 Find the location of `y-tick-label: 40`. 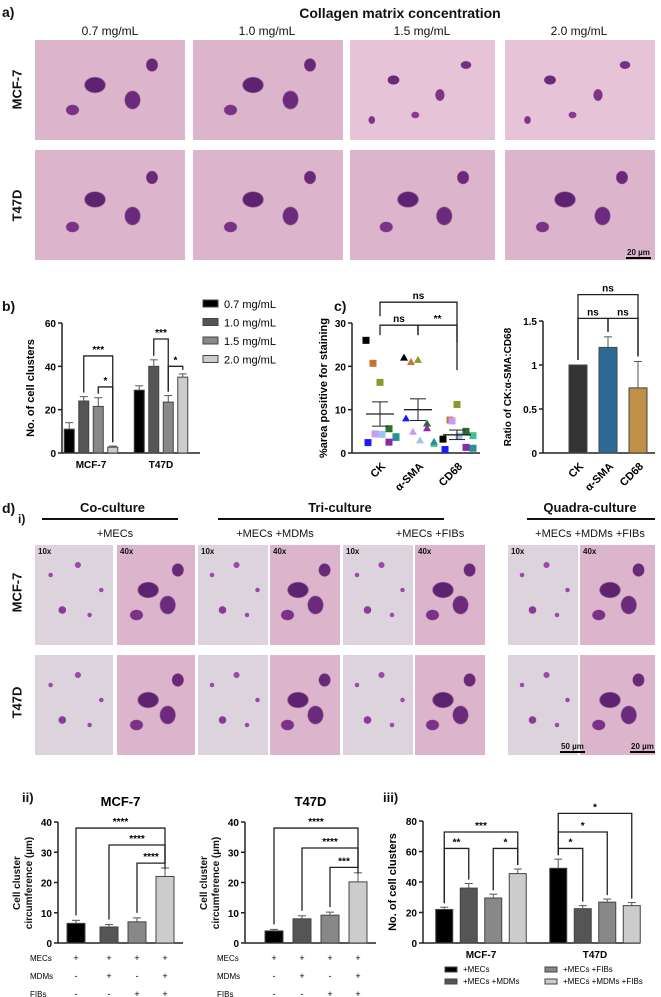

y-tick-label: 40 is located at coordinates (412, 883).